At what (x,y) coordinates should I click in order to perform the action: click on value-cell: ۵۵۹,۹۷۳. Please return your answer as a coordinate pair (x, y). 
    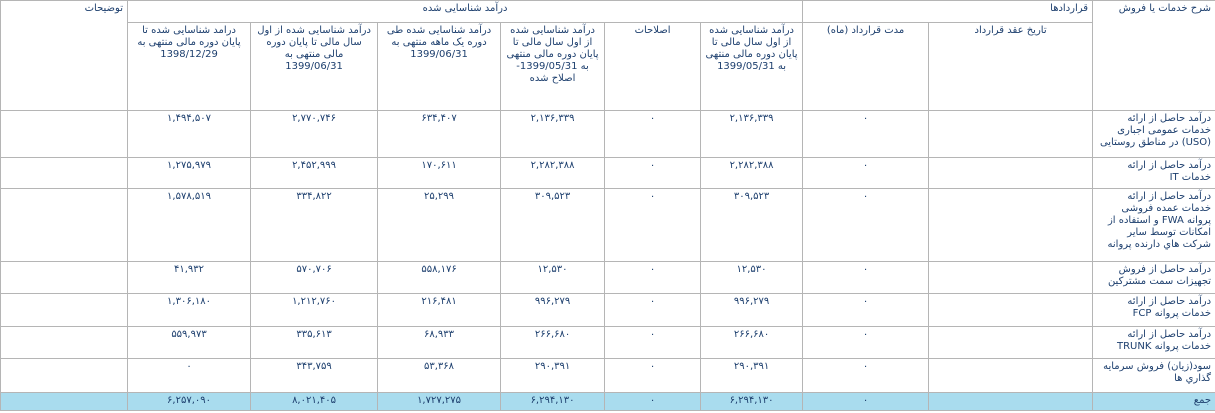
    Looking at the image, I should click on (189, 342).